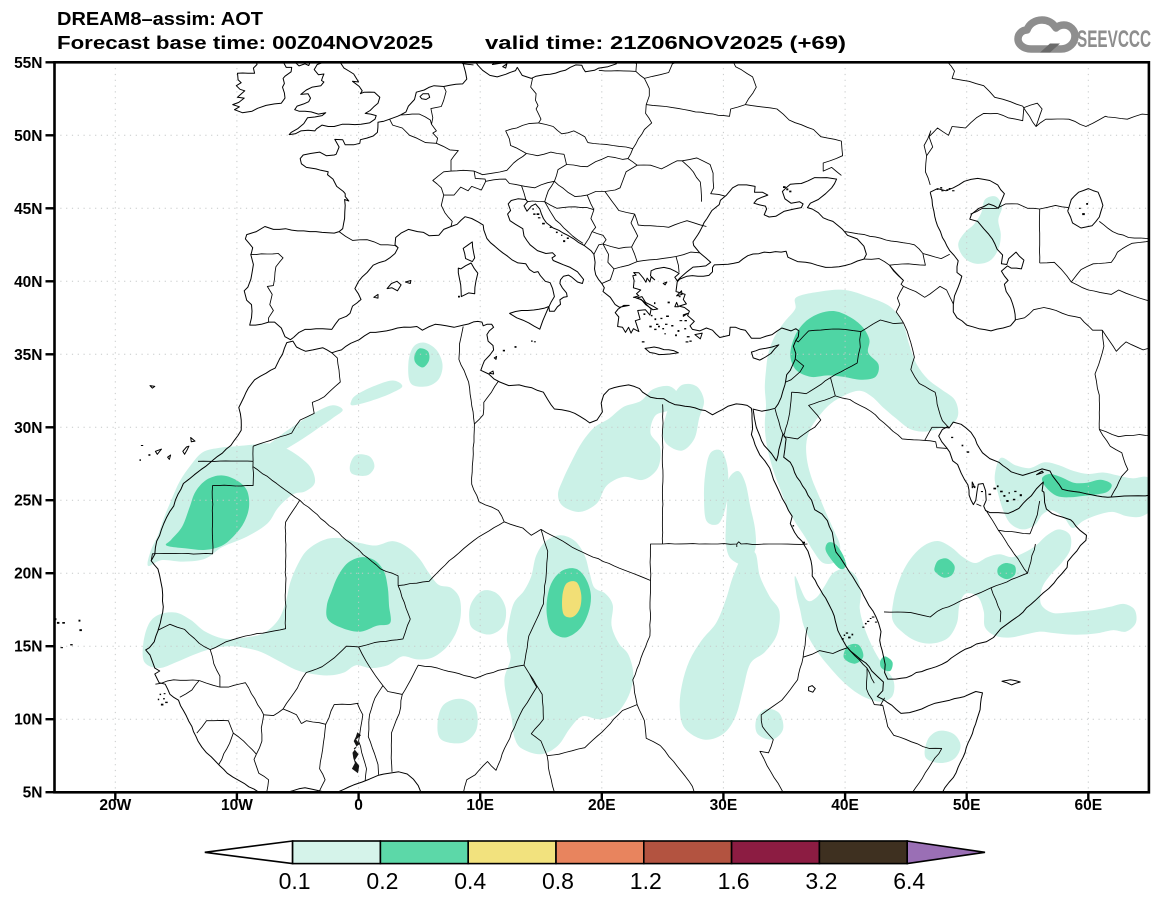  I want to click on svg-text: 20E, so click(602, 805).